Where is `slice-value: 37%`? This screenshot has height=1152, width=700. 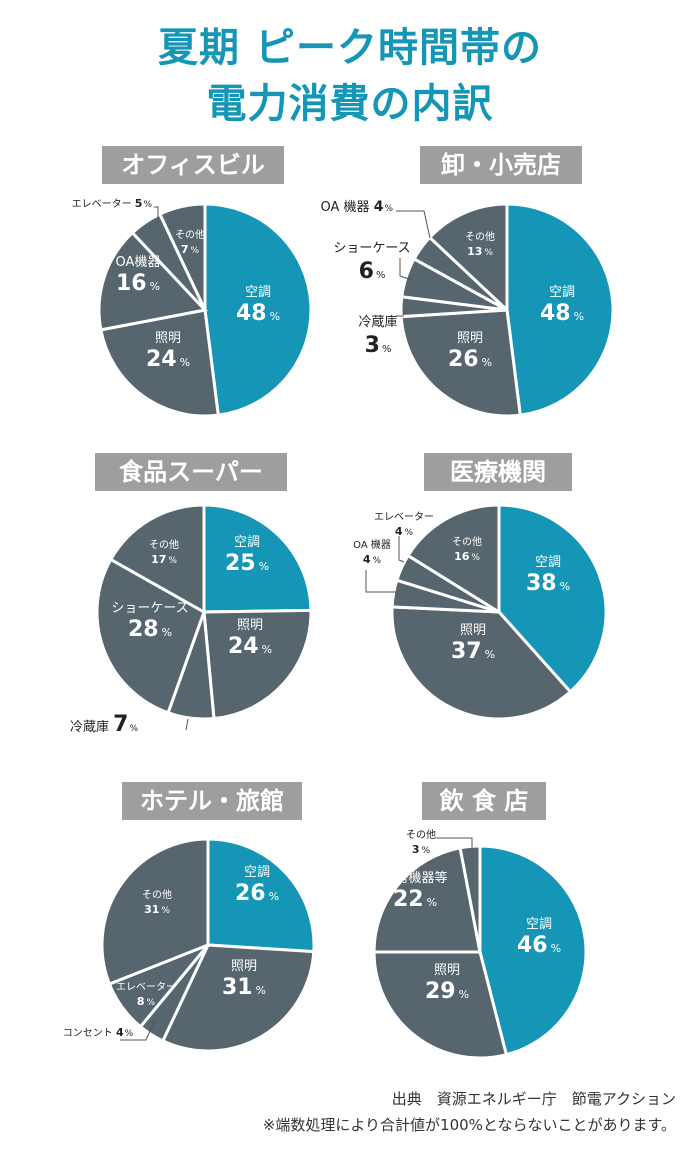 slice-value: 37% is located at coordinates (473, 651).